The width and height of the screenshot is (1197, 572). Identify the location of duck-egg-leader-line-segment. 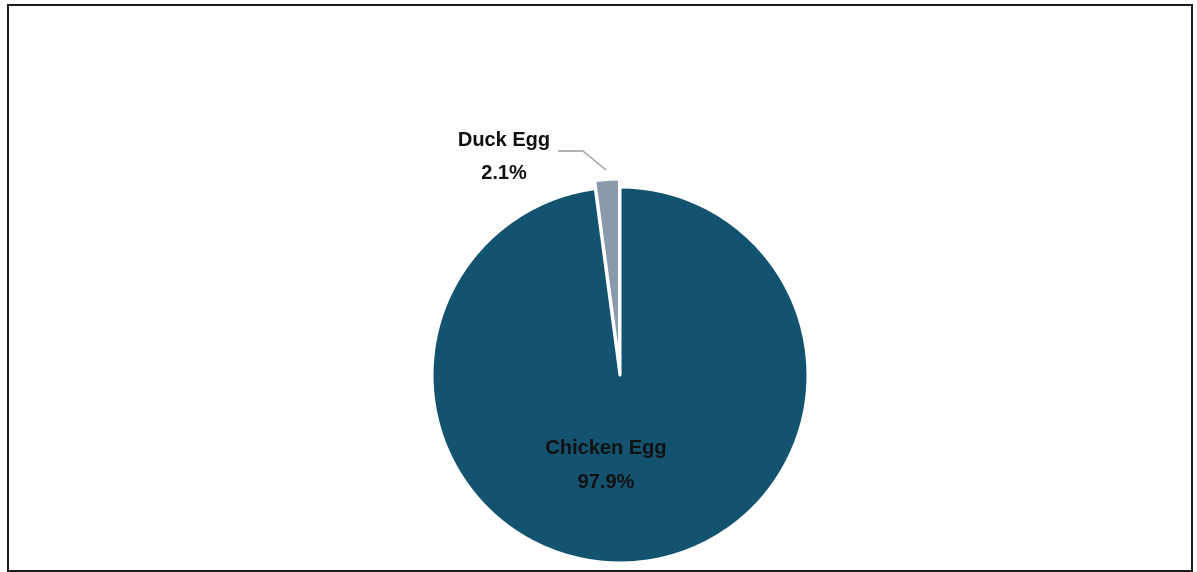
(582, 160).